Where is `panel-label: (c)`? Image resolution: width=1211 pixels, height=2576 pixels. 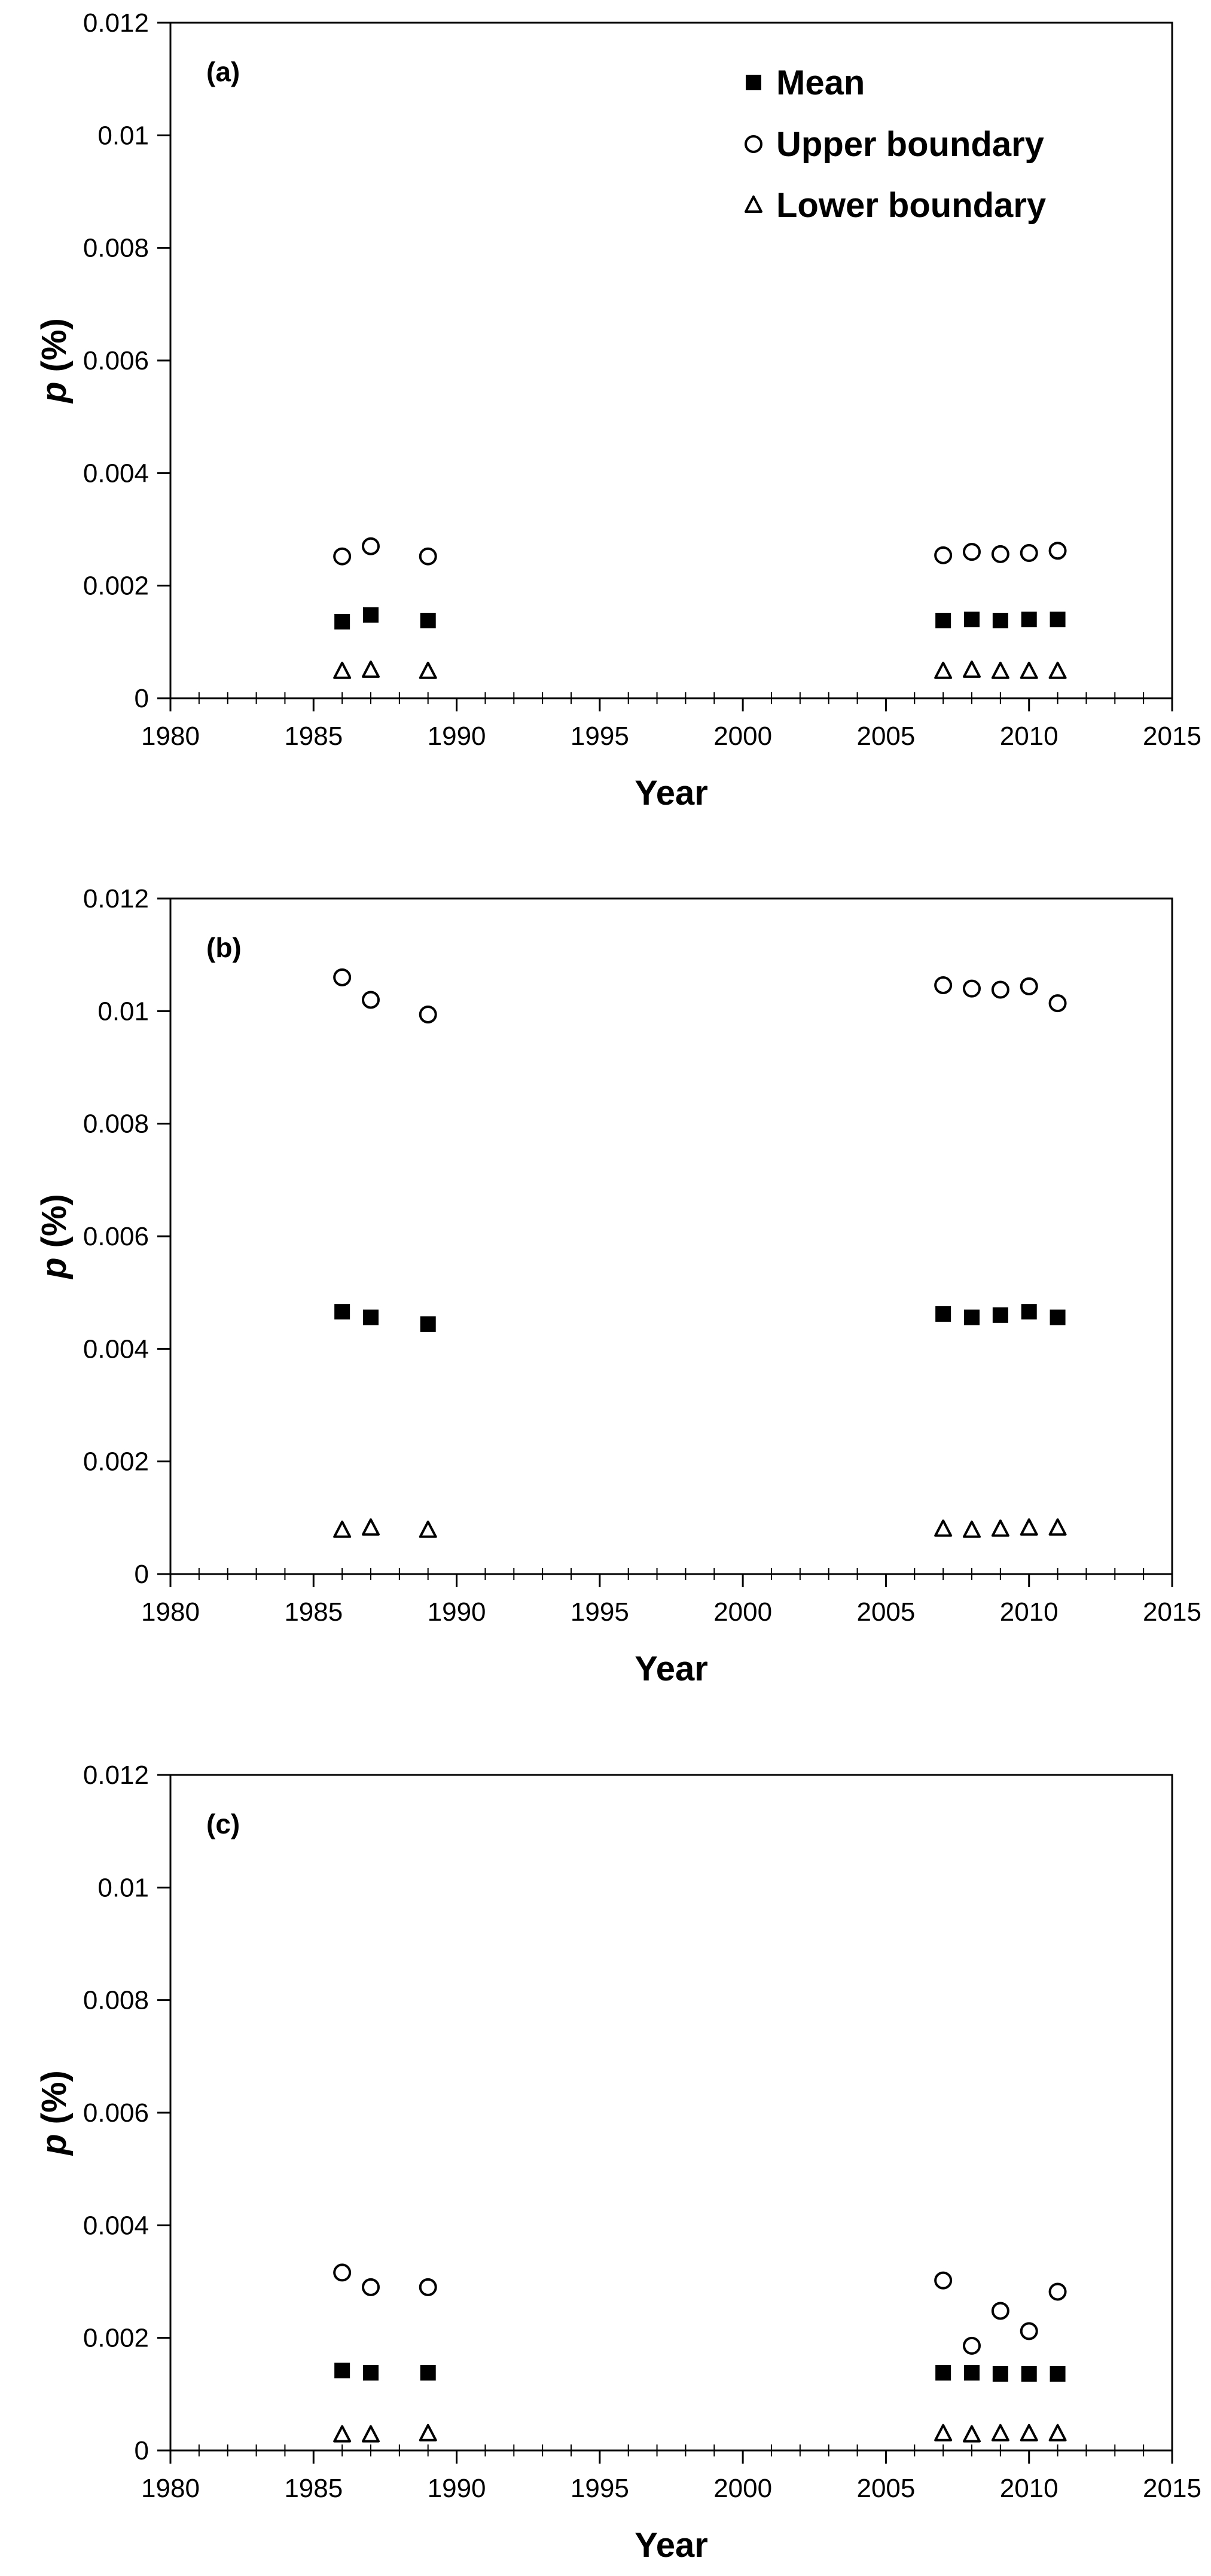 panel-label: (c) is located at coordinates (223, 1824).